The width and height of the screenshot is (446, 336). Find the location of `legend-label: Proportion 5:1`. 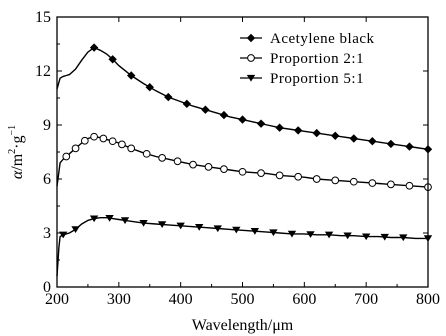

legend-label: Proportion 5:1 is located at coordinates (317, 79).